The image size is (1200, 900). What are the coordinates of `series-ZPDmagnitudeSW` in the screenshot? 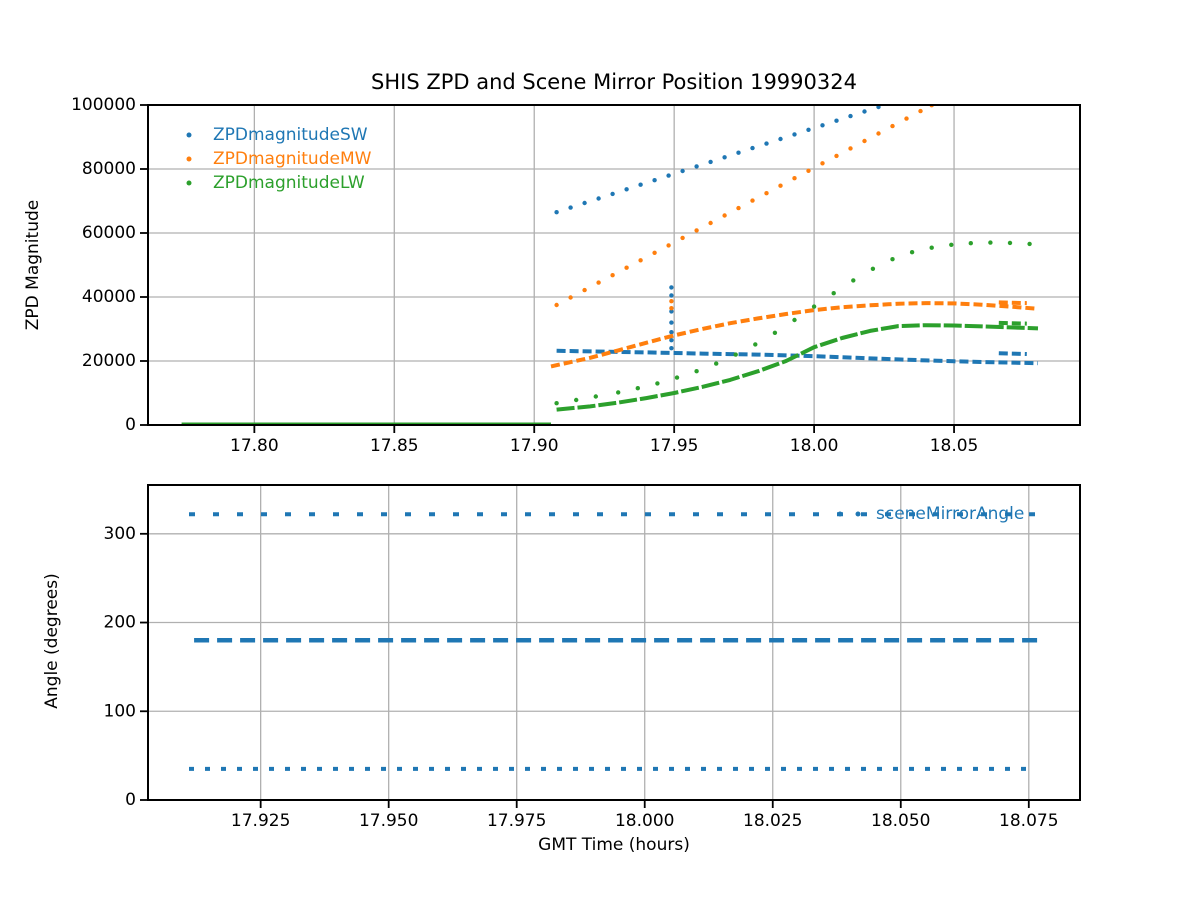 It's located at (796, 235).